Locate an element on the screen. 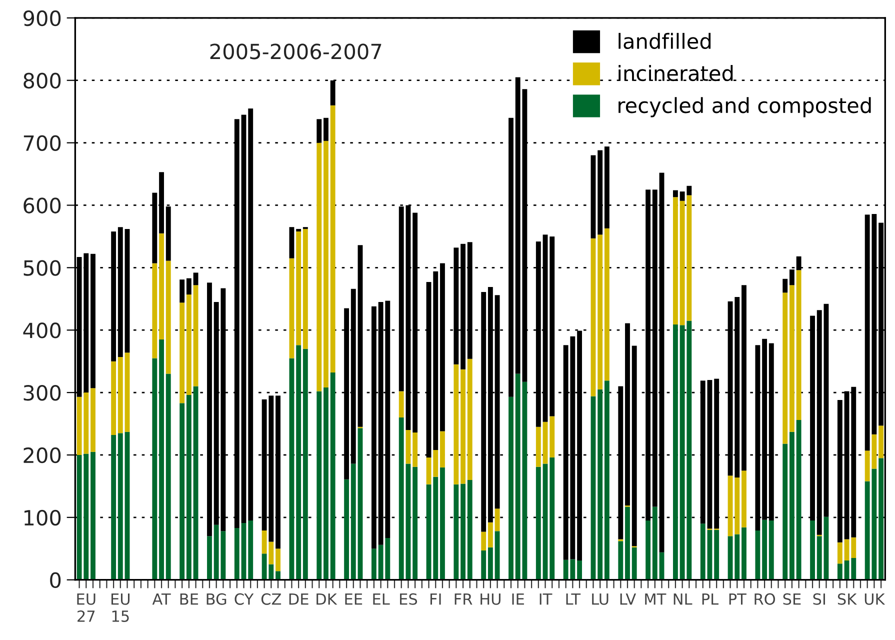 The height and width of the screenshot is (640, 895). x-tick-label: DE is located at coordinates (298, 599).